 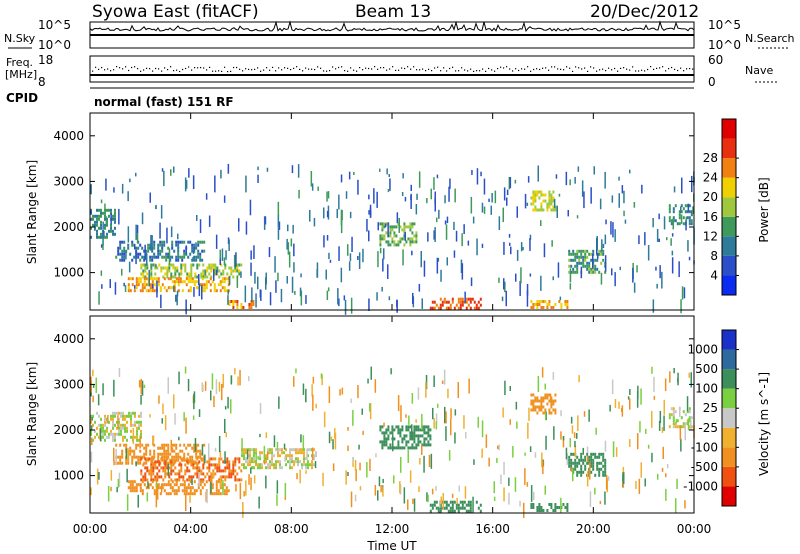 I want to click on colorbar-tick-label: -100, so click(x=704, y=447).